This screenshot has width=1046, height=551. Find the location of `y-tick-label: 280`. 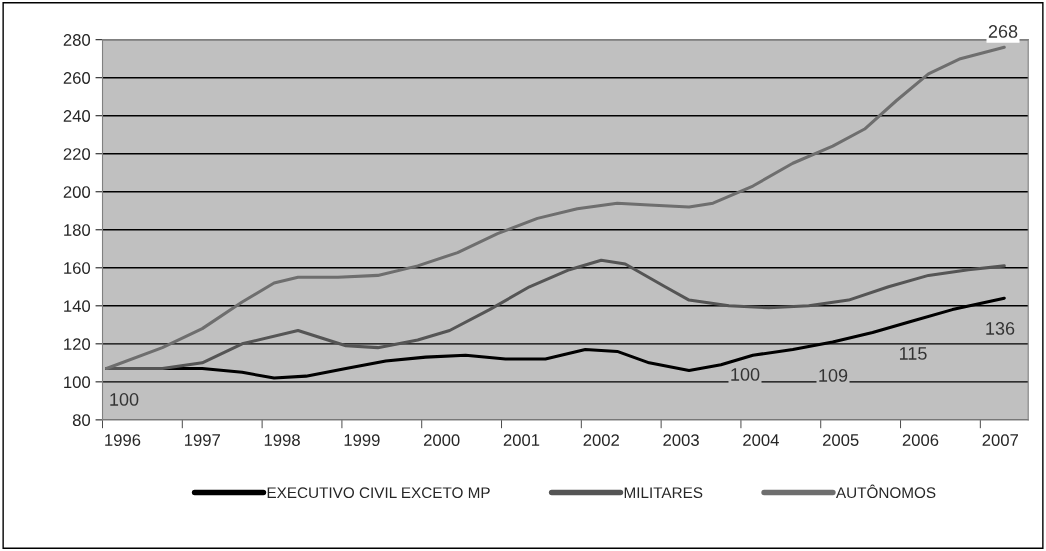

y-tick-label: 280 is located at coordinates (77, 40).